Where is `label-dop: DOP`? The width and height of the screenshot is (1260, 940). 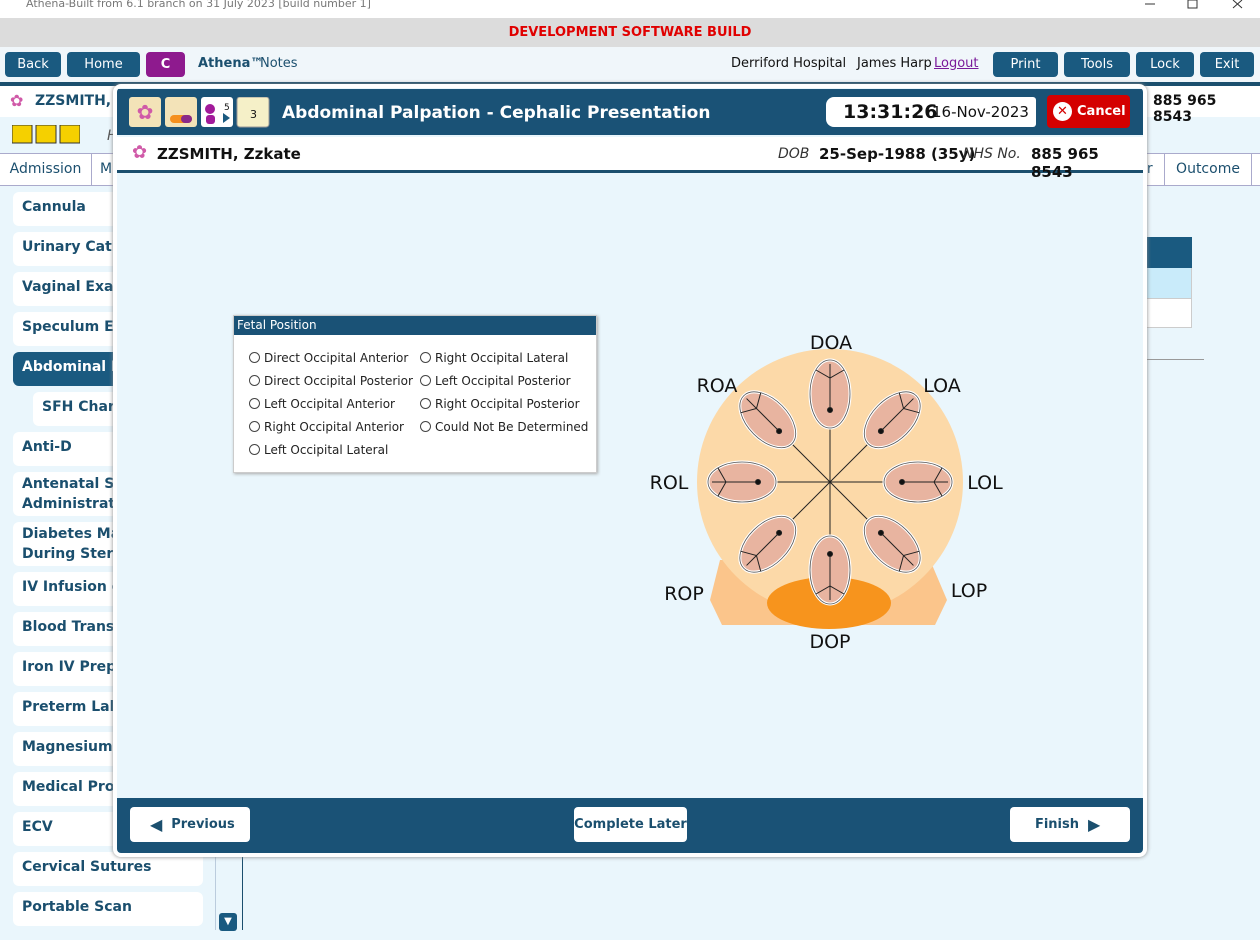
label-dop: DOP is located at coordinates (829, 642).